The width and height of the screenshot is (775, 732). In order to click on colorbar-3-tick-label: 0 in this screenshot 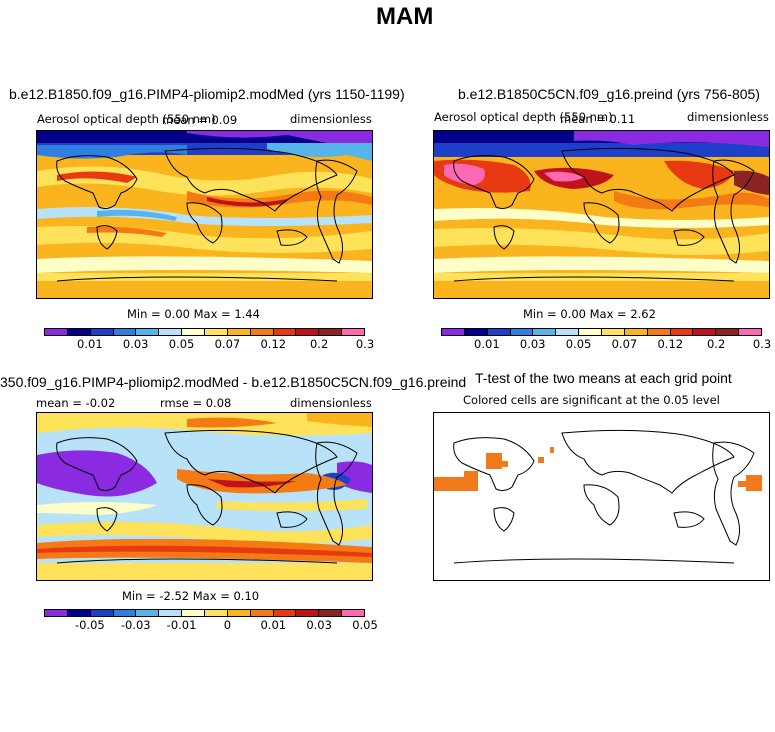, I will do `click(227, 625)`.